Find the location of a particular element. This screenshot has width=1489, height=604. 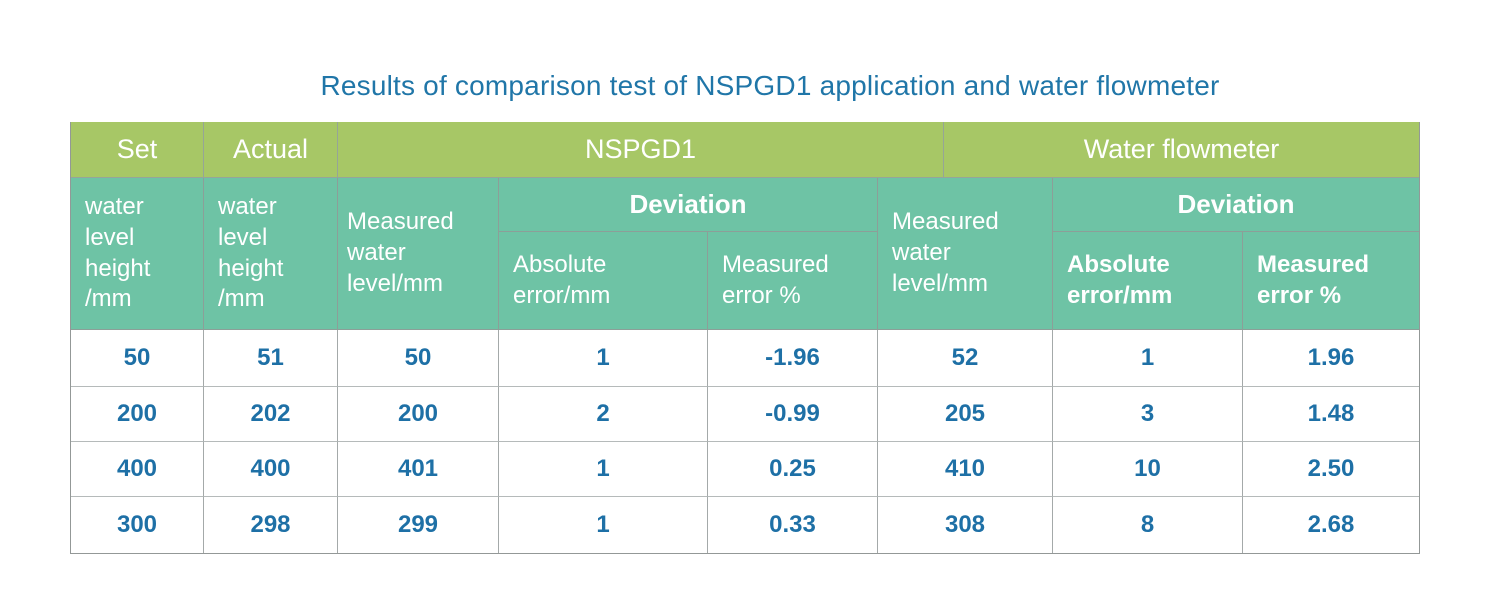

table-cell: 300 is located at coordinates (137, 525).